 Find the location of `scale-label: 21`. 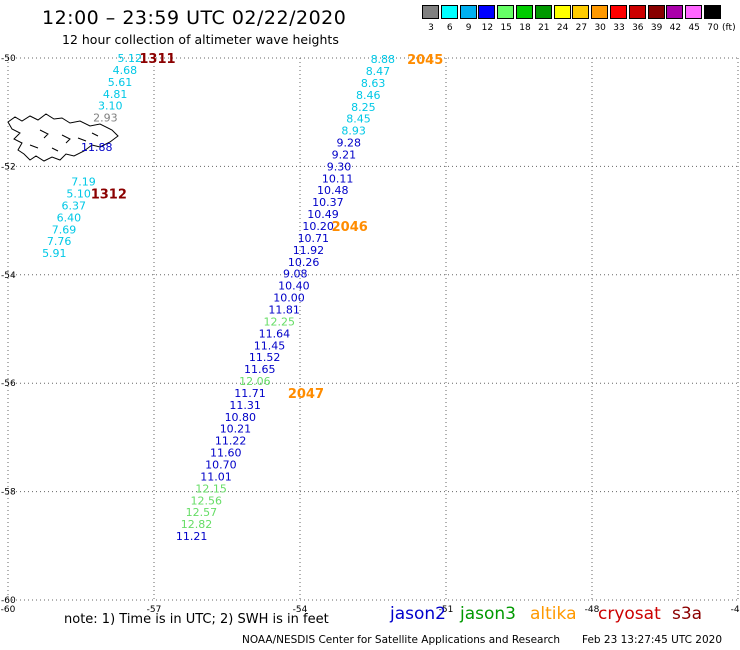

scale-label: 21 is located at coordinates (544, 28).